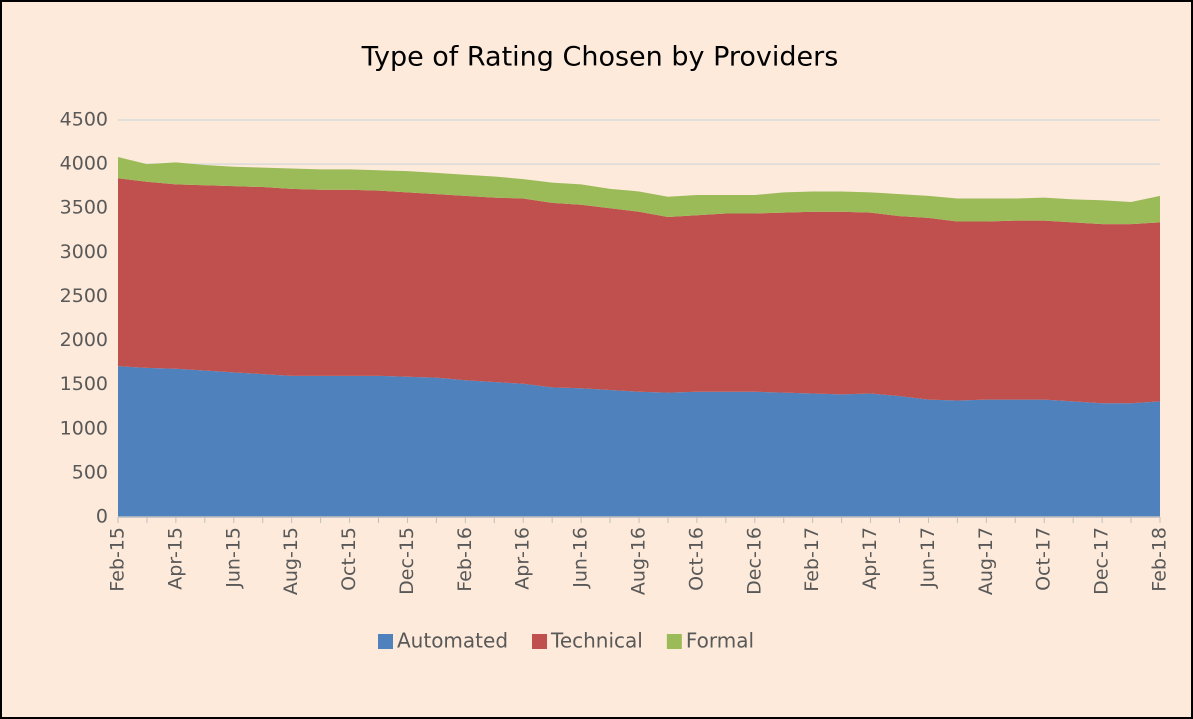 The width and height of the screenshot is (1193, 719). Describe the element at coordinates (870, 558) in the screenshot. I see `x-tick-label: Apr-17` at that location.